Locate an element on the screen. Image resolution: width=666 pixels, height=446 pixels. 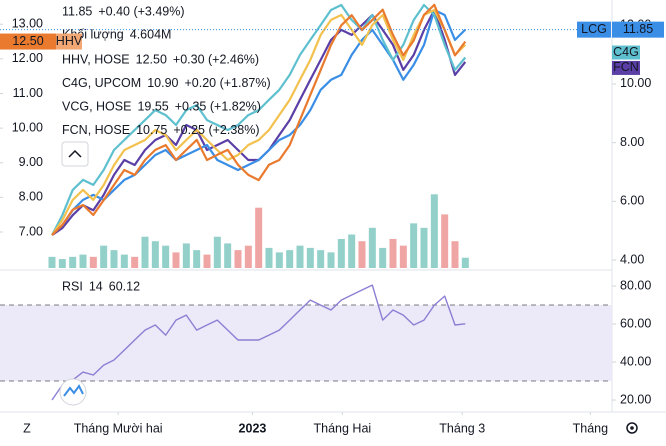
x-tick-label: Tháng is located at coordinates (590, 428).